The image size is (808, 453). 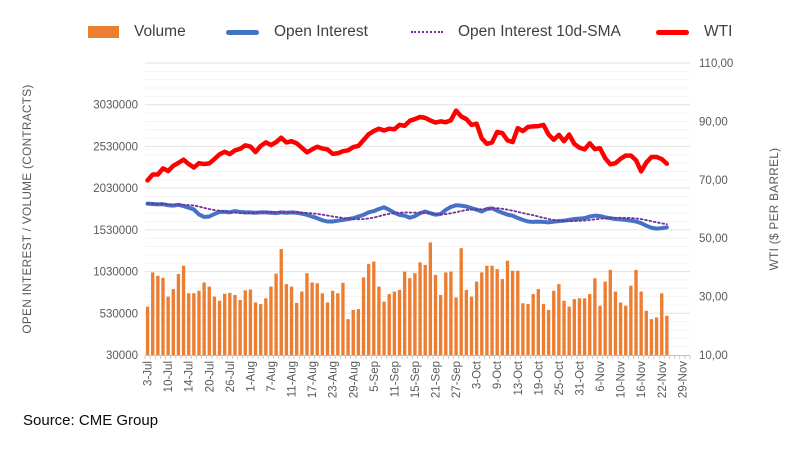 I want to click on open-interest-sma-line, so click(x=407, y=214).